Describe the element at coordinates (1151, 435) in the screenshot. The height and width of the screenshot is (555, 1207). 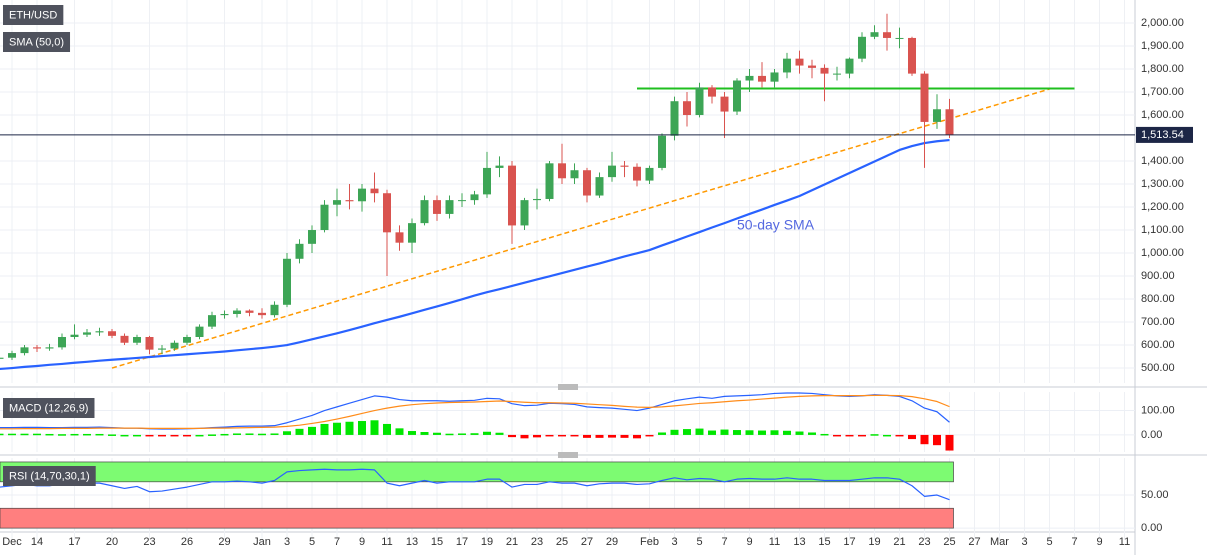
I see `y-tick-label: 0.00` at that location.